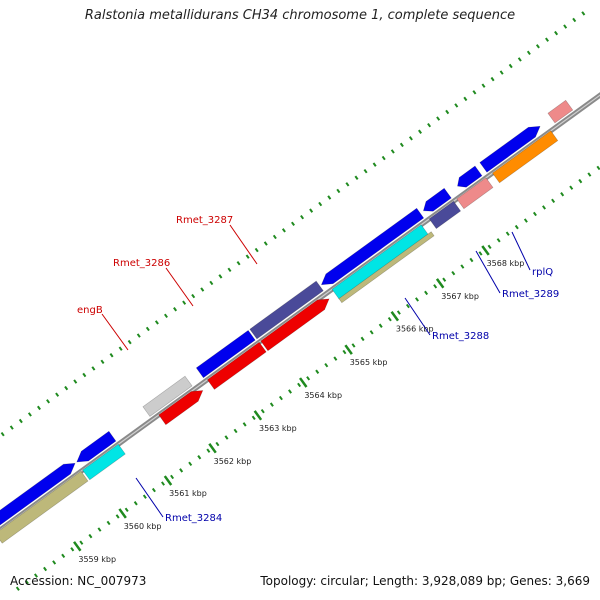 The height and width of the screenshot is (600, 600). What do you see at coordinates (323, 395) in the screenshot?
I see `tick-label: 3564 kbp` at bounding box center [323, 395].